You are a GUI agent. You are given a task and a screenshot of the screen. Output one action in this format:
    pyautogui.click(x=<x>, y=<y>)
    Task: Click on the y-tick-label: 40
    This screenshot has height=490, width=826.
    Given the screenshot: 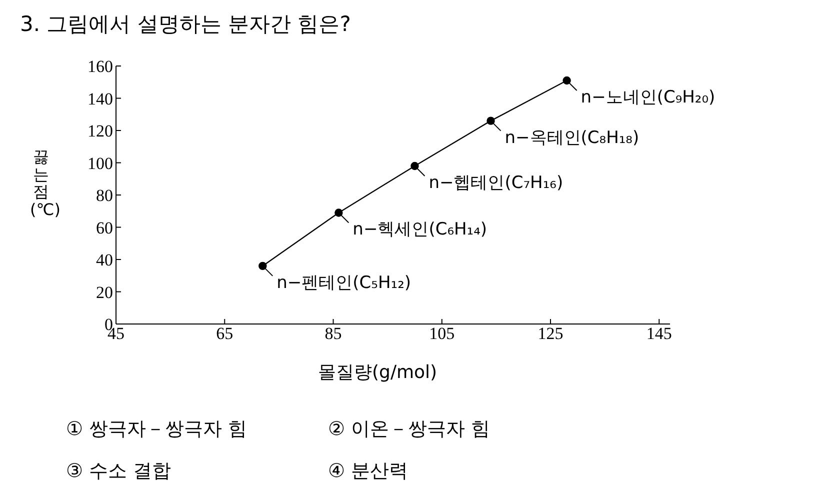 What is the action you would take?
    pyautogui.click(x=104, y=260)
    